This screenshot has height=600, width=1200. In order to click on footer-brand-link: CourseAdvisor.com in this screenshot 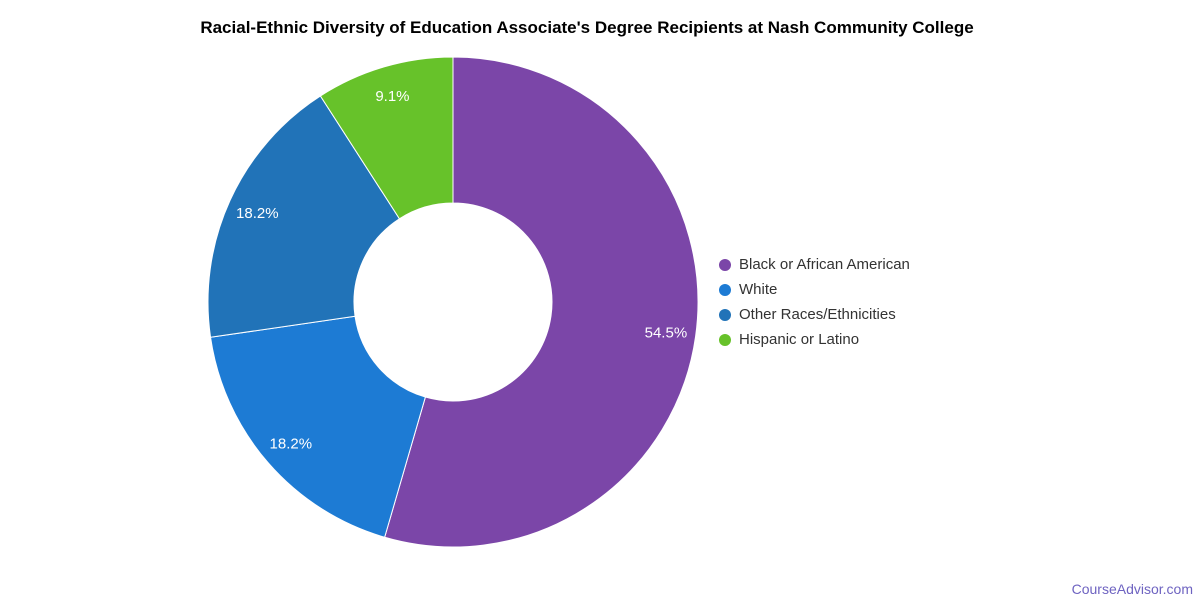, I will do `click(1132, 589)`.